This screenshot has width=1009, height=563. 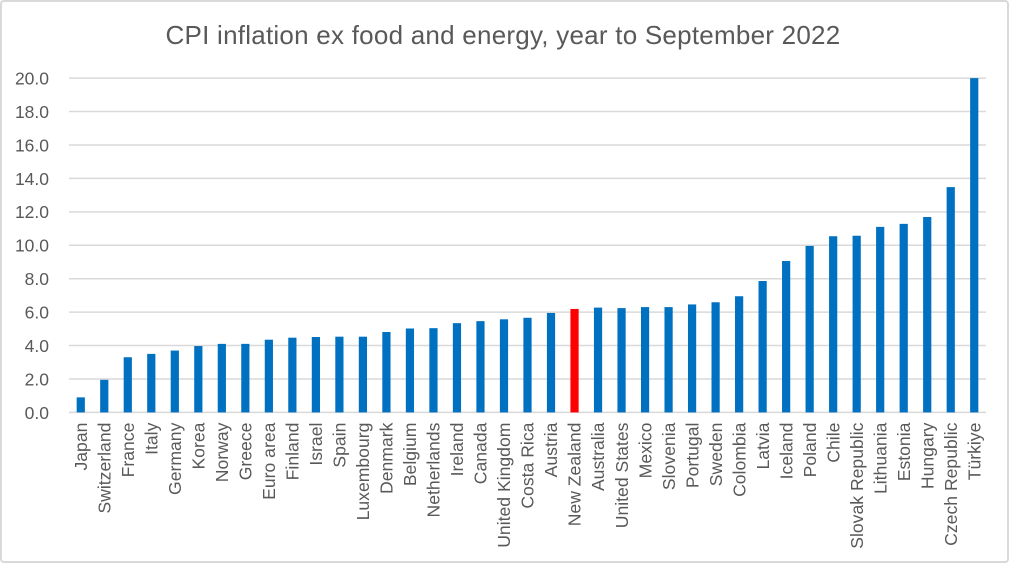 What do you see at coordinates (763, 445) in the screenshot?
I see `svg-text: Latvia` at bounding box center [763, 445].